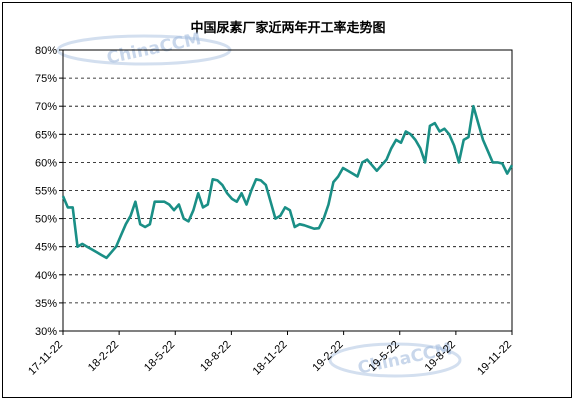 The width and height of the screenshot is (576, 402). Describe the element at coordinates (46, 220) in the screenshot. I see `y-tick-label: 50%` at that location.